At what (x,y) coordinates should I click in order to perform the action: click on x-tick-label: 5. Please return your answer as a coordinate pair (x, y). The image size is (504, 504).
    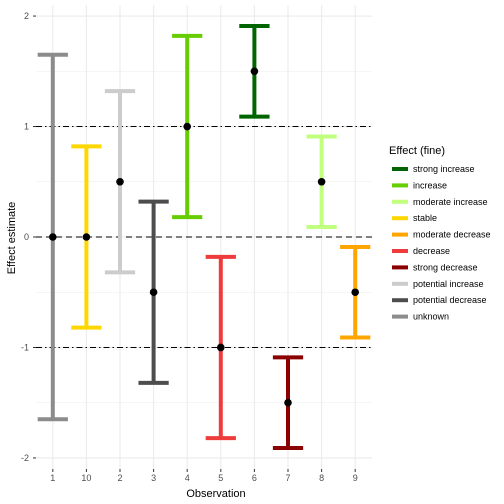
    Looking at the image, I should click on (220, 478).